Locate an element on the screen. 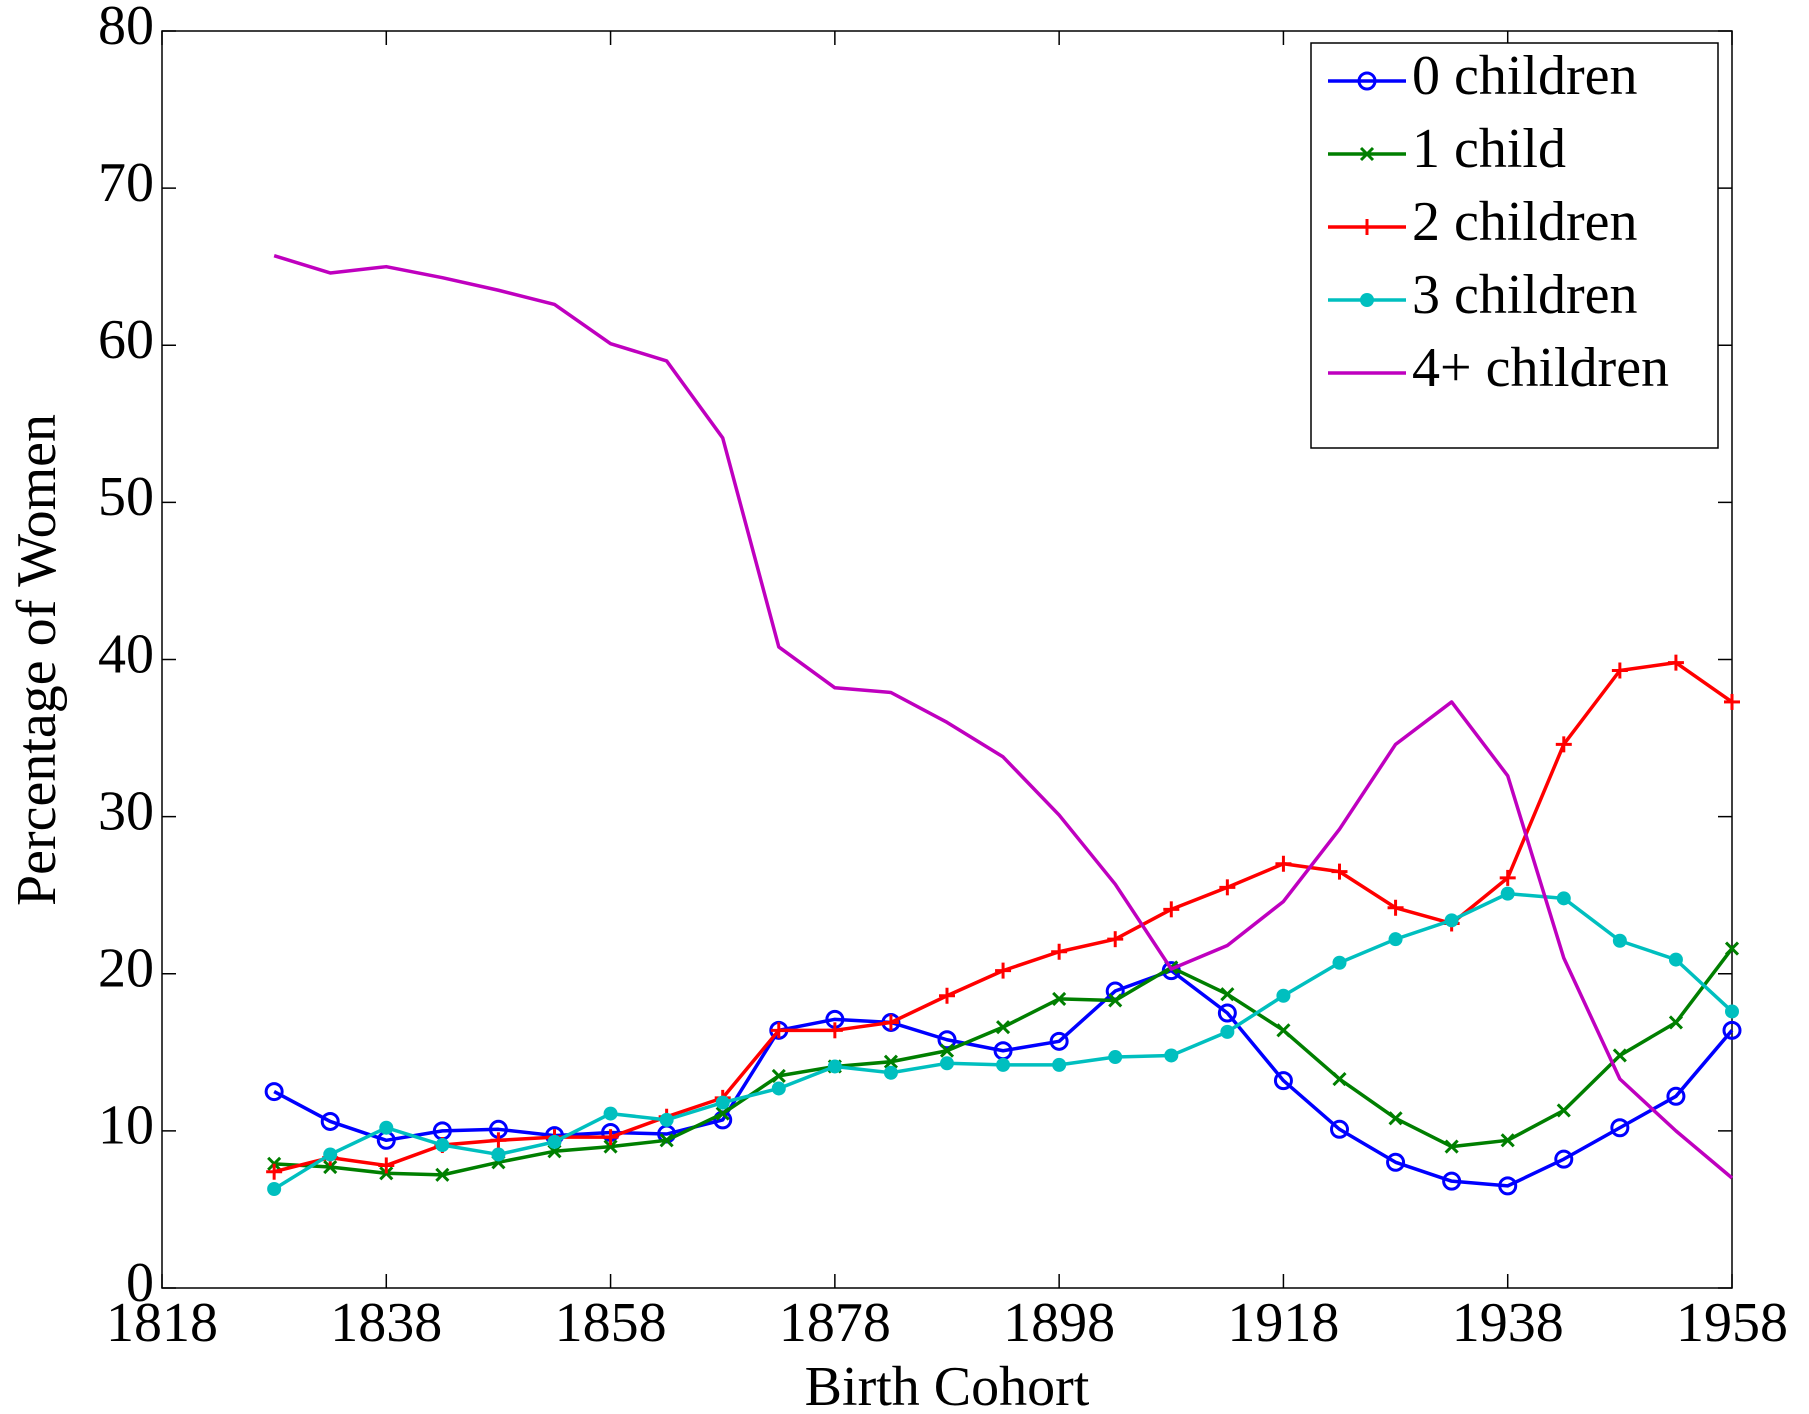  y-tick-label: 10 is located at coordinates (126, 1126).